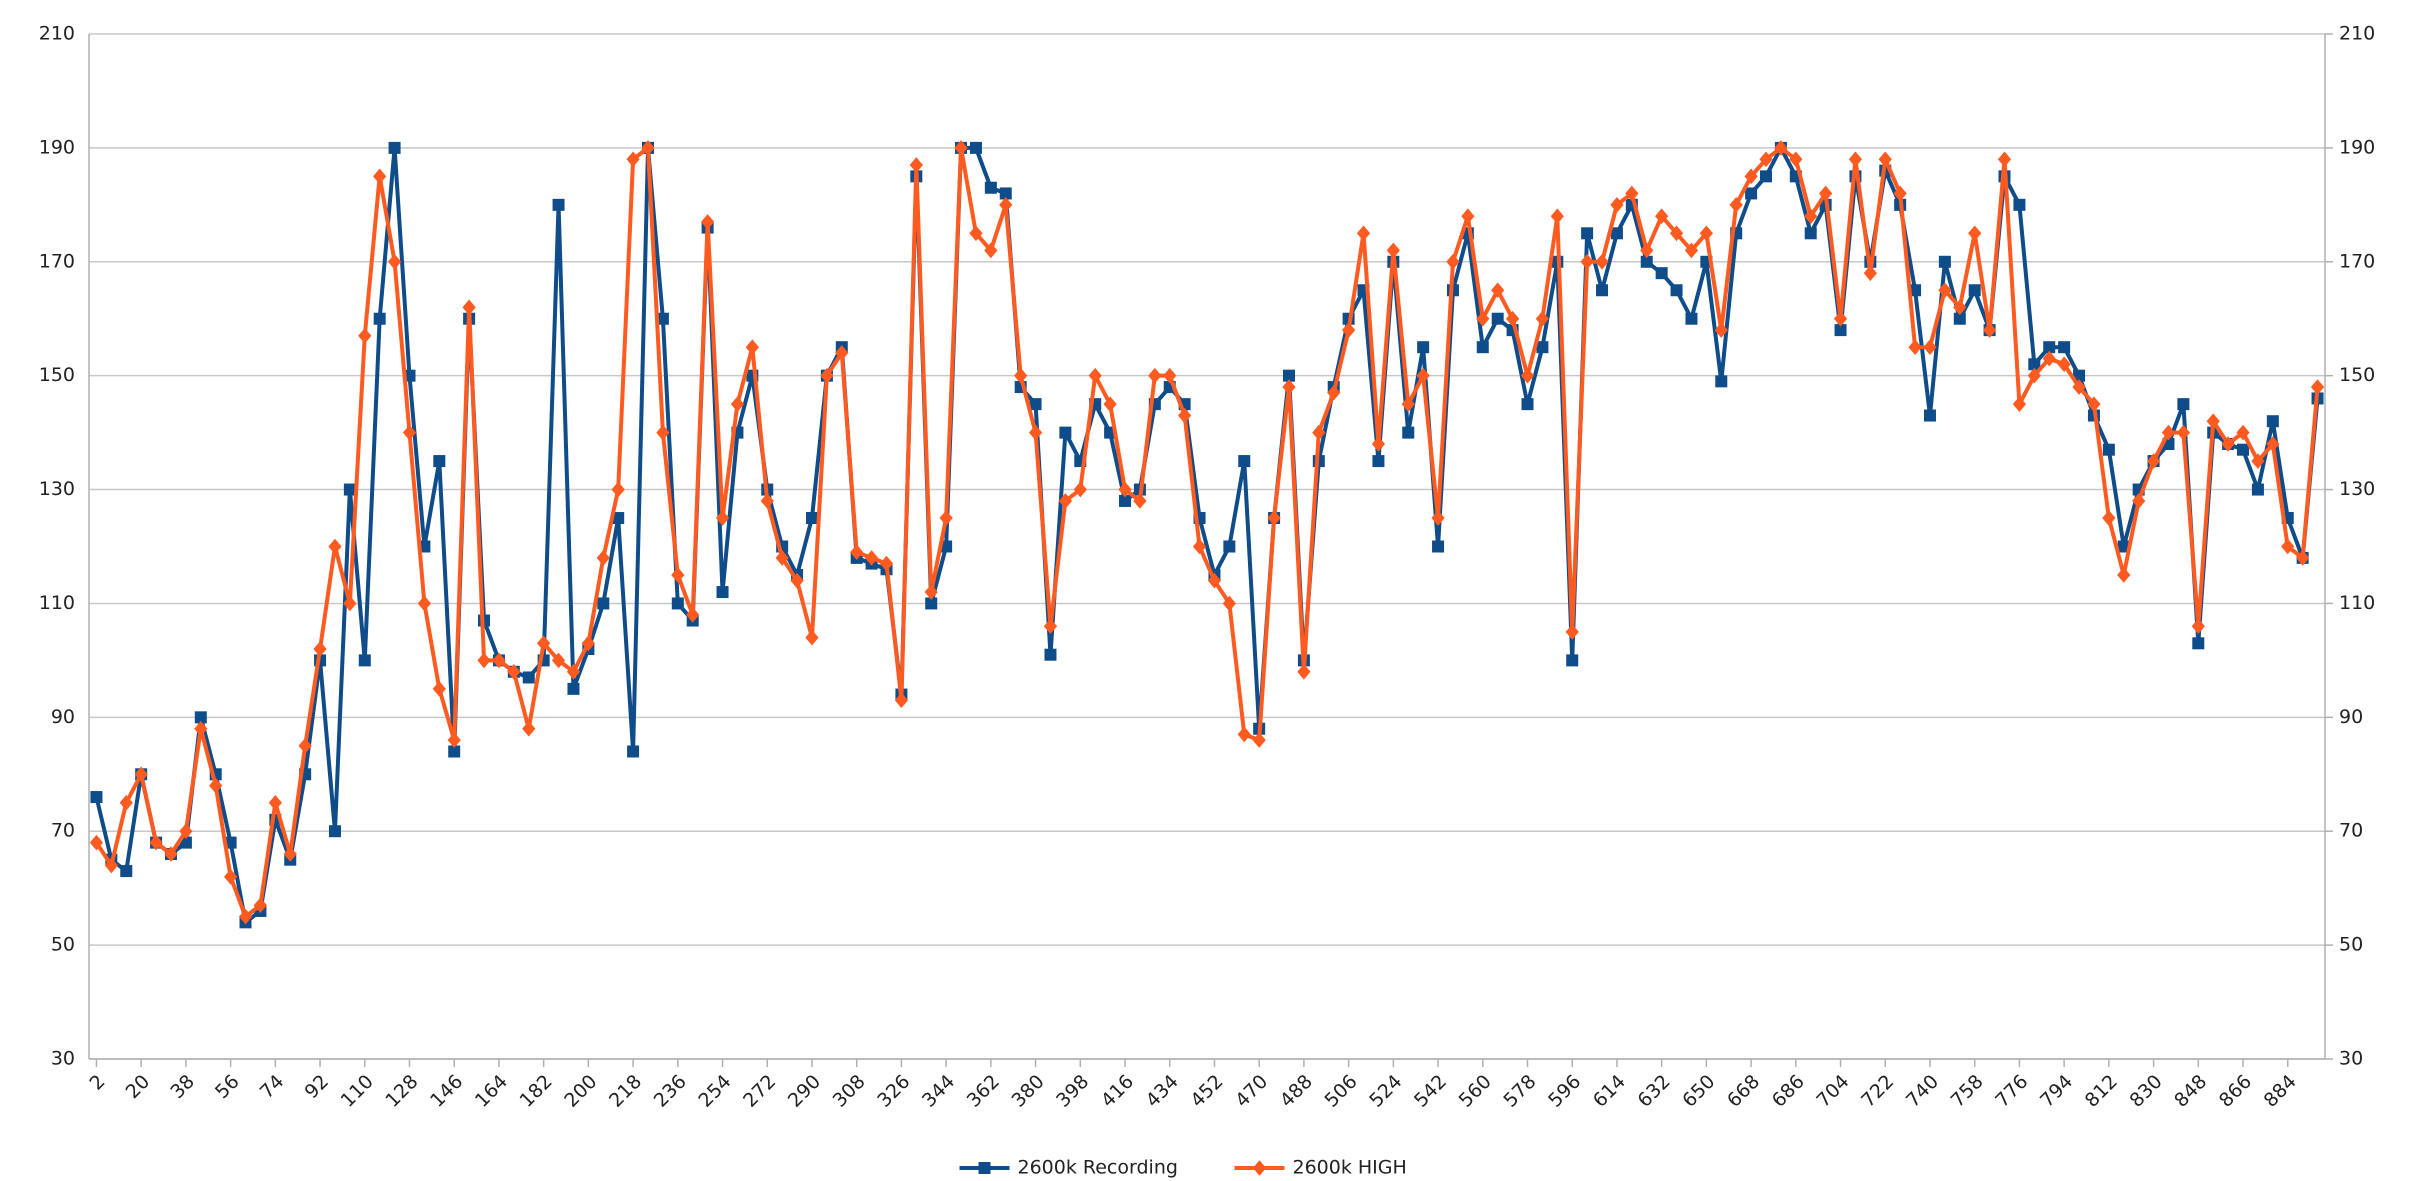 The width and height of the screenshot is (2411, 1181). I want to click on x-tick-label: 434, so click(1162, 1091).